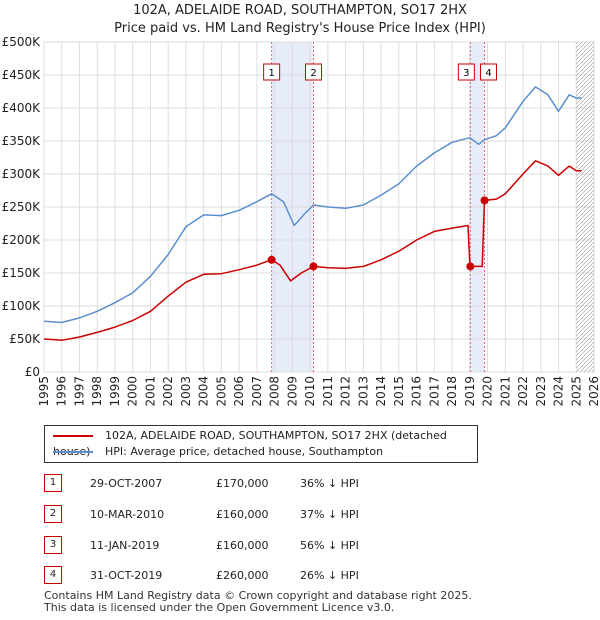 The width and height of the screenshot is (600, 620). What do you see at coordinates (97, 391) in the screenshot?
I see `x-tick-label: 1998` at bounding box center [97, 391].